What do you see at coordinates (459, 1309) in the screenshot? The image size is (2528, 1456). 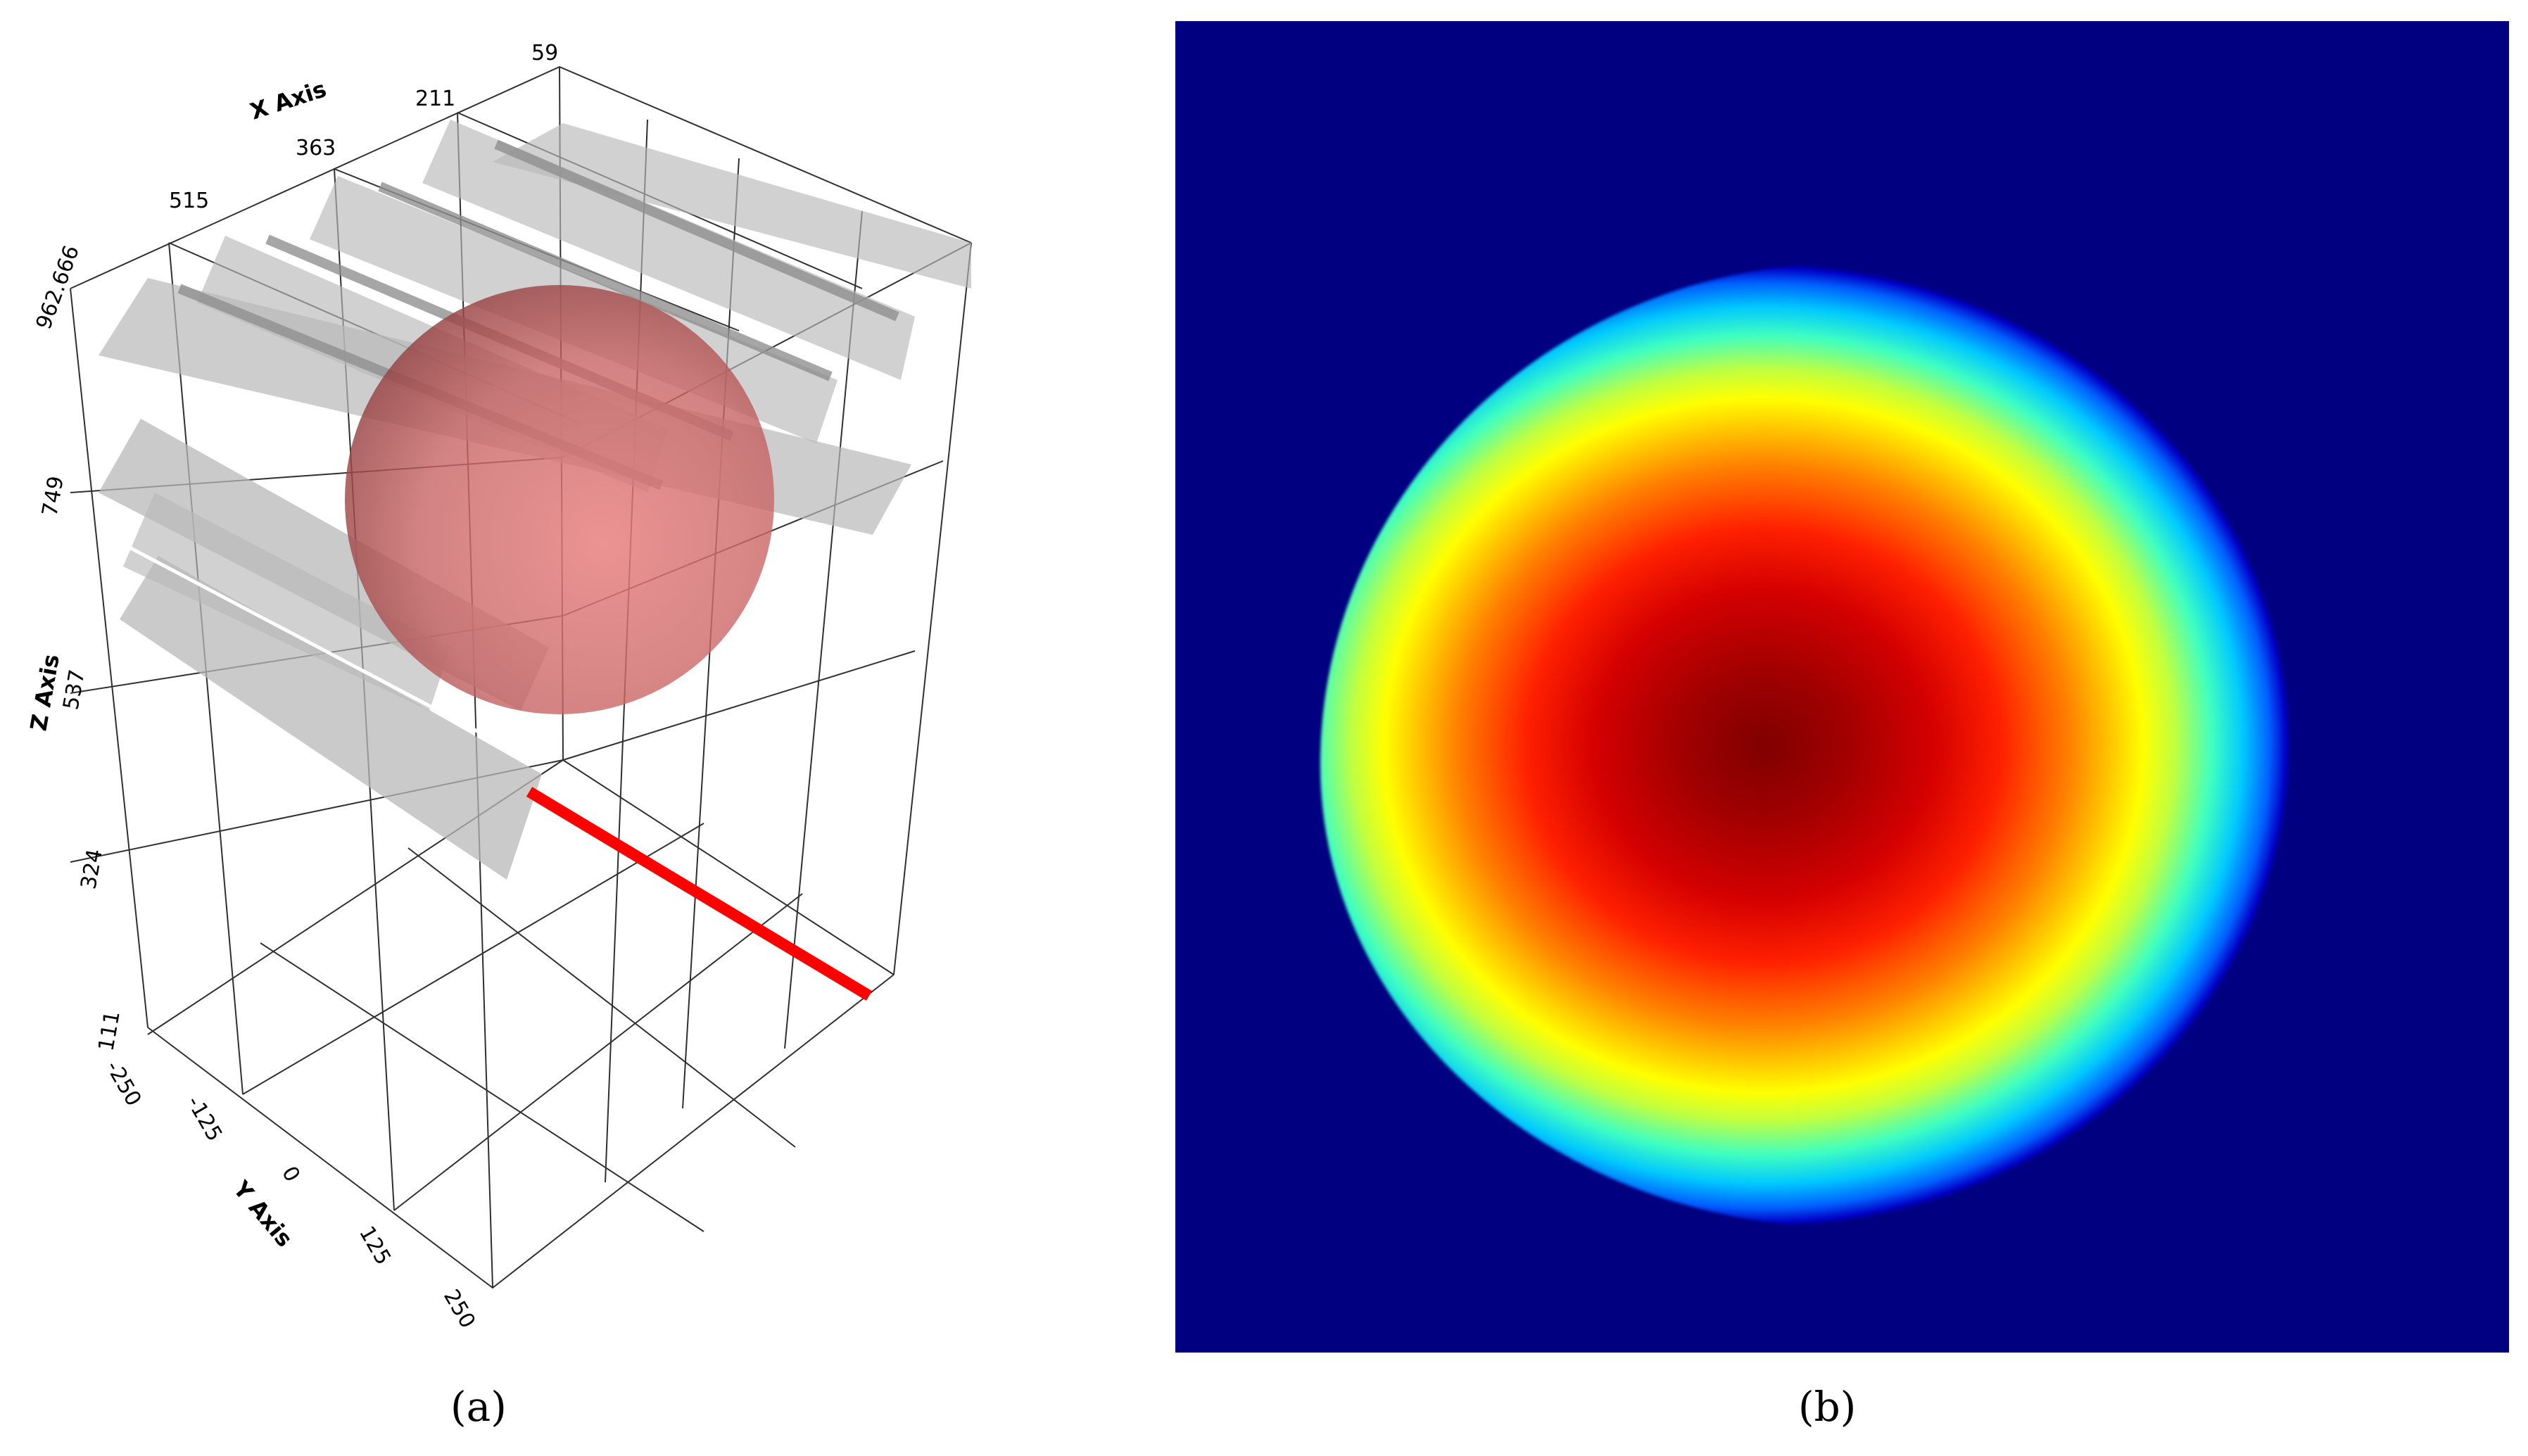 I see `y-tick-250: 250` at bounding box center [459, 1309].